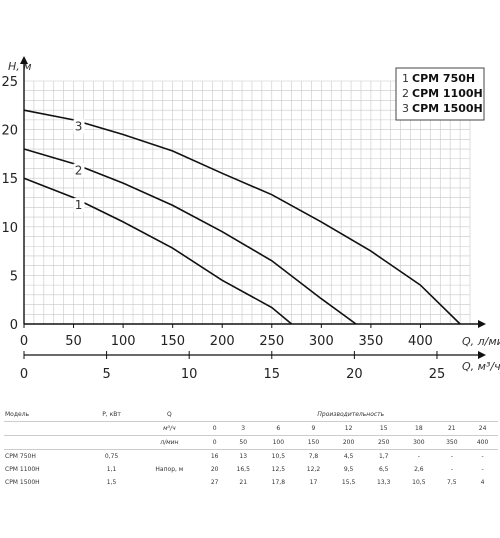  I want to click on model-name: CPM 1500H, so click(22, 482).